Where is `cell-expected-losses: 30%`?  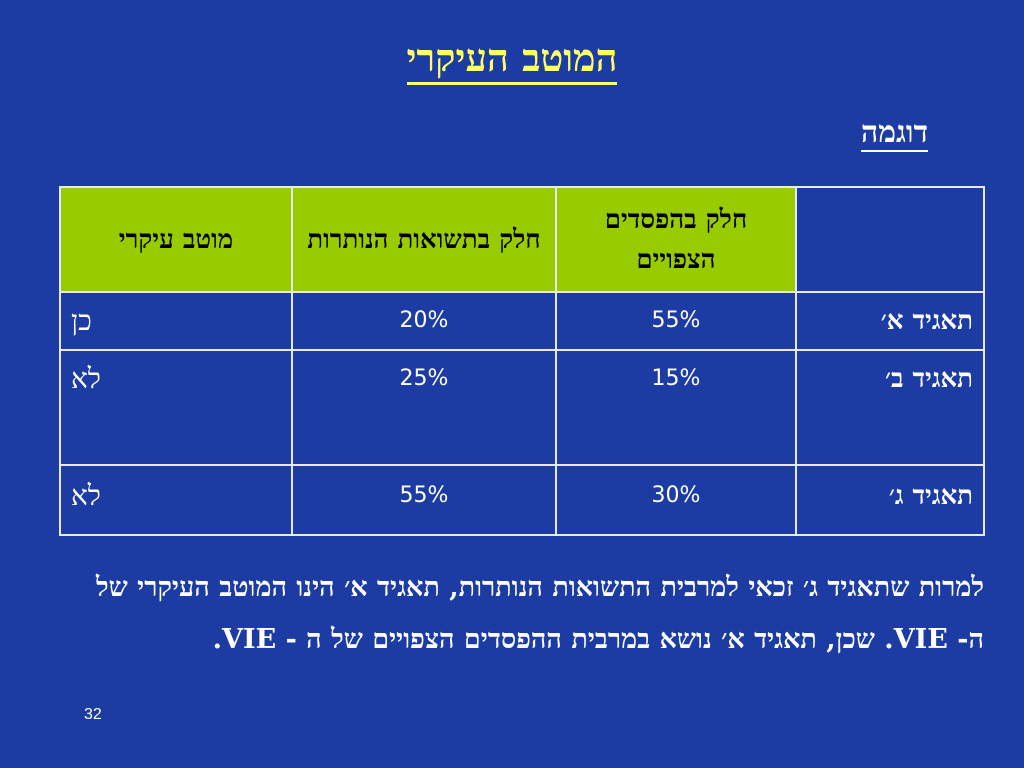 cell-expected-losses: 30% is located at coordinates (676, 500).